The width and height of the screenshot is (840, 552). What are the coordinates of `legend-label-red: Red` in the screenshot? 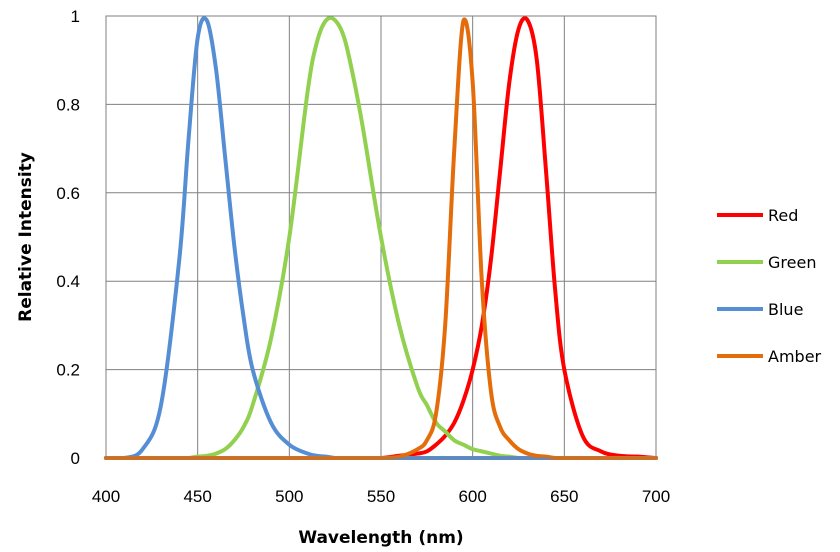 It's located at (783, 215).